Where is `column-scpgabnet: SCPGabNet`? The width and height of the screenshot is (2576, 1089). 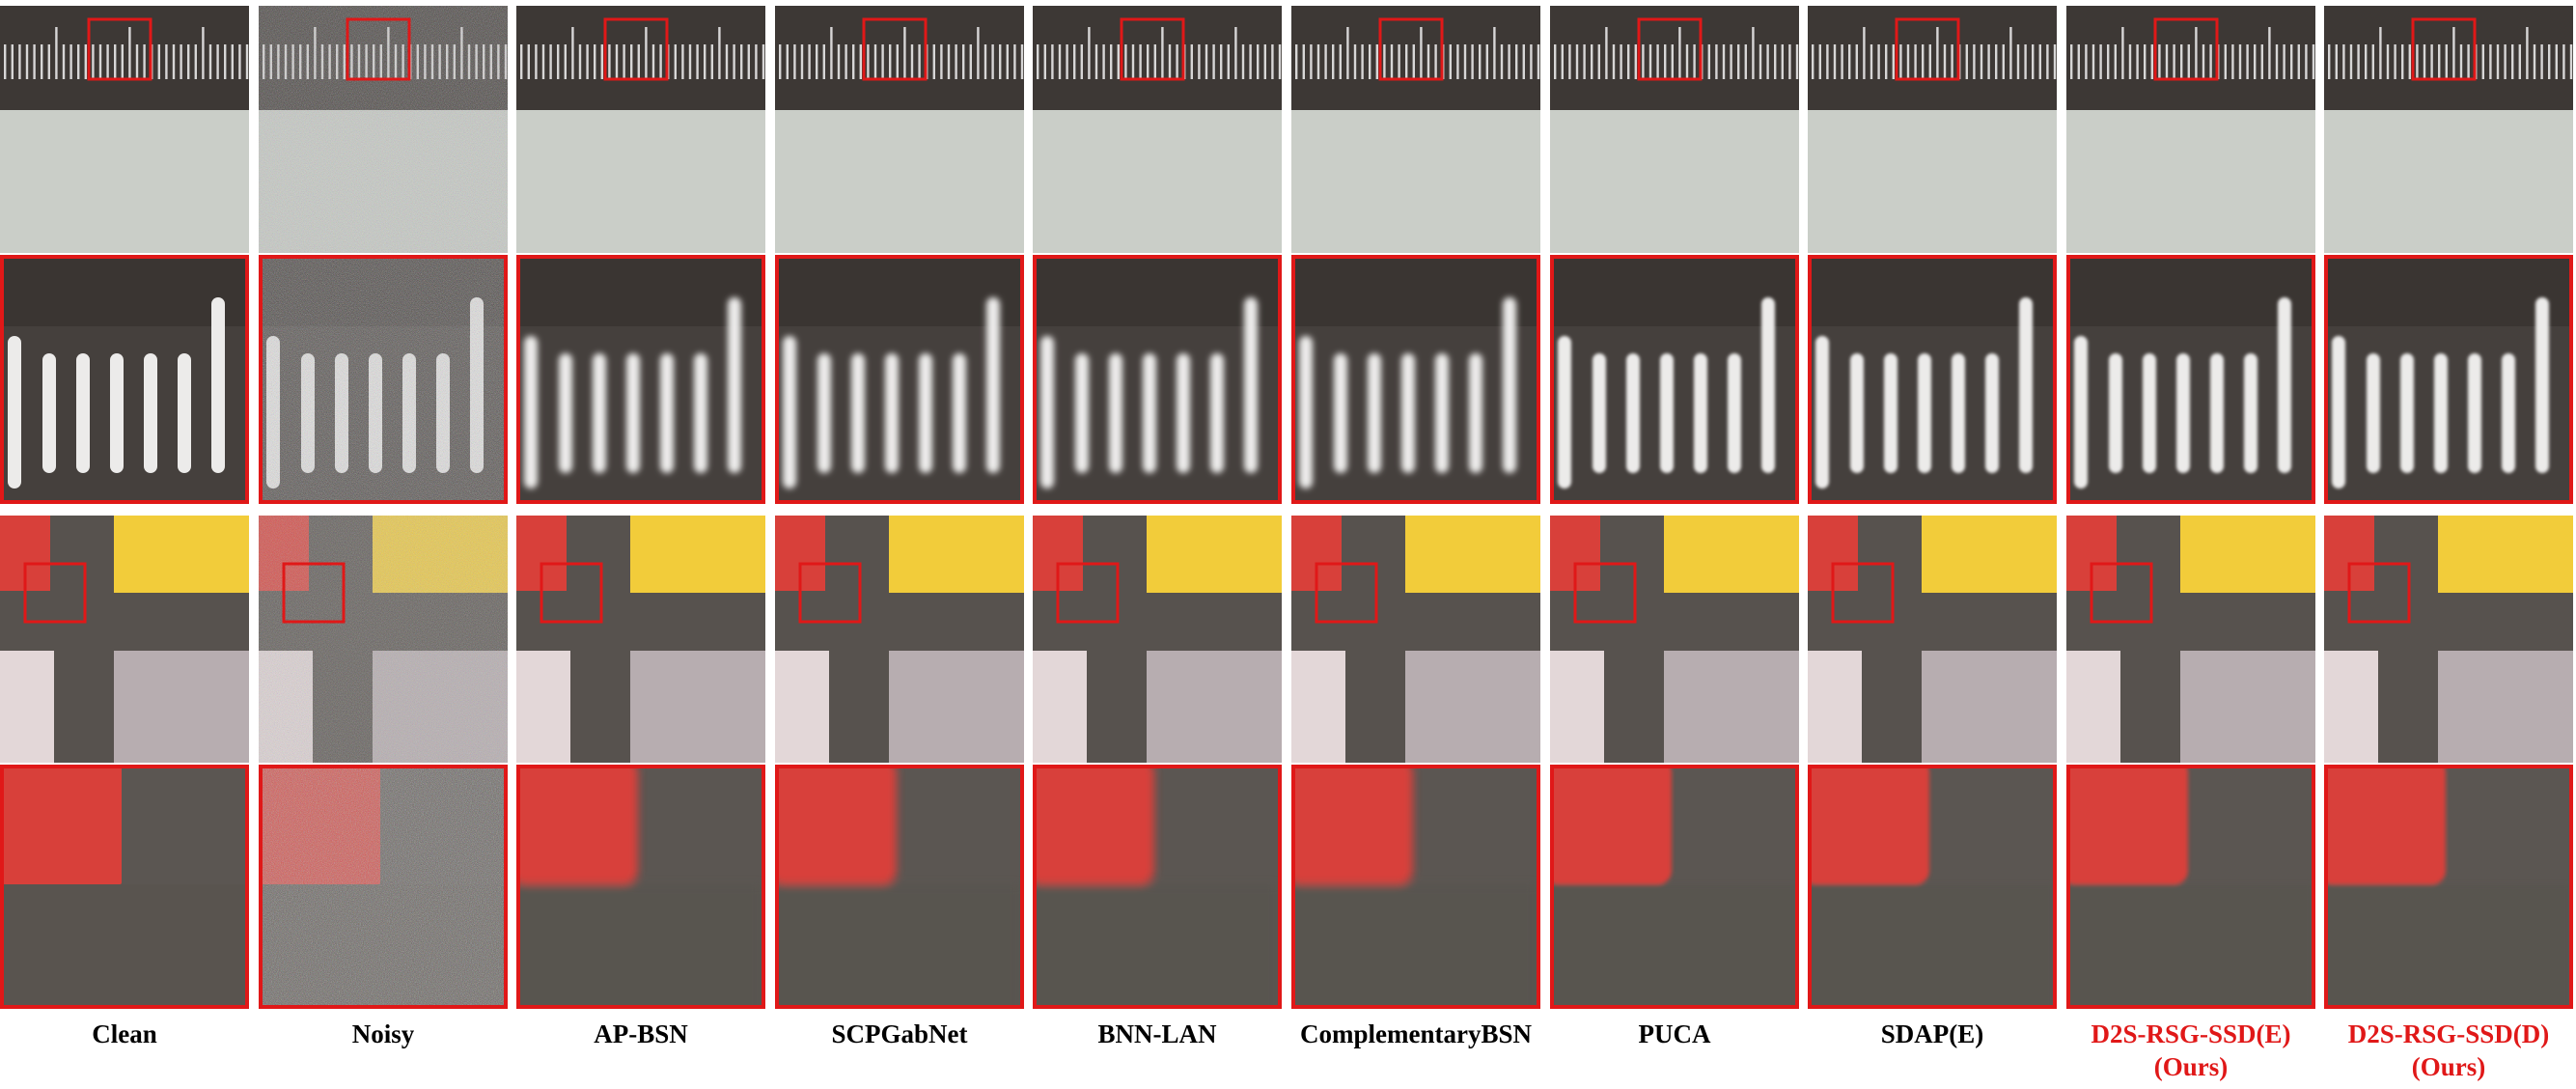
column-scpgabnet: SCPGabNet is located at coordinates (899, 544).